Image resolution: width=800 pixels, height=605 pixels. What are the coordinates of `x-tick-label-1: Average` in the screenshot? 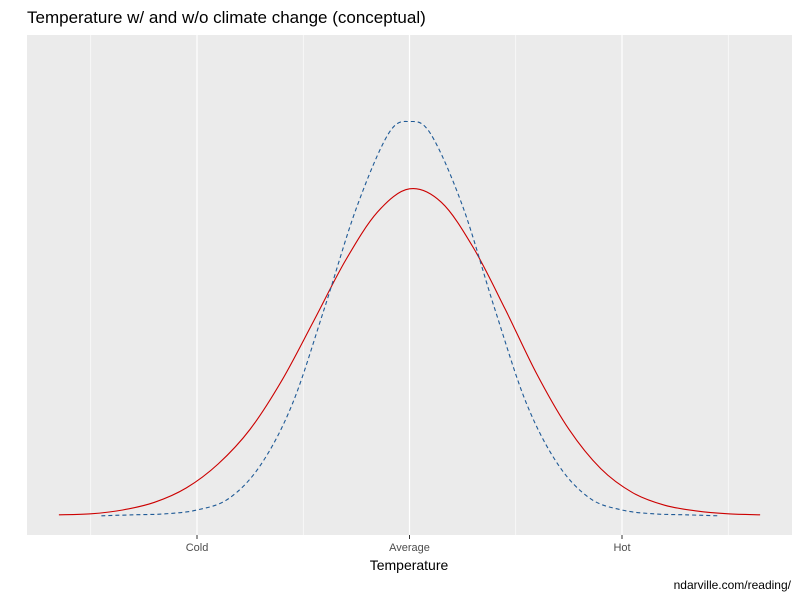 It's located at (409, 548).